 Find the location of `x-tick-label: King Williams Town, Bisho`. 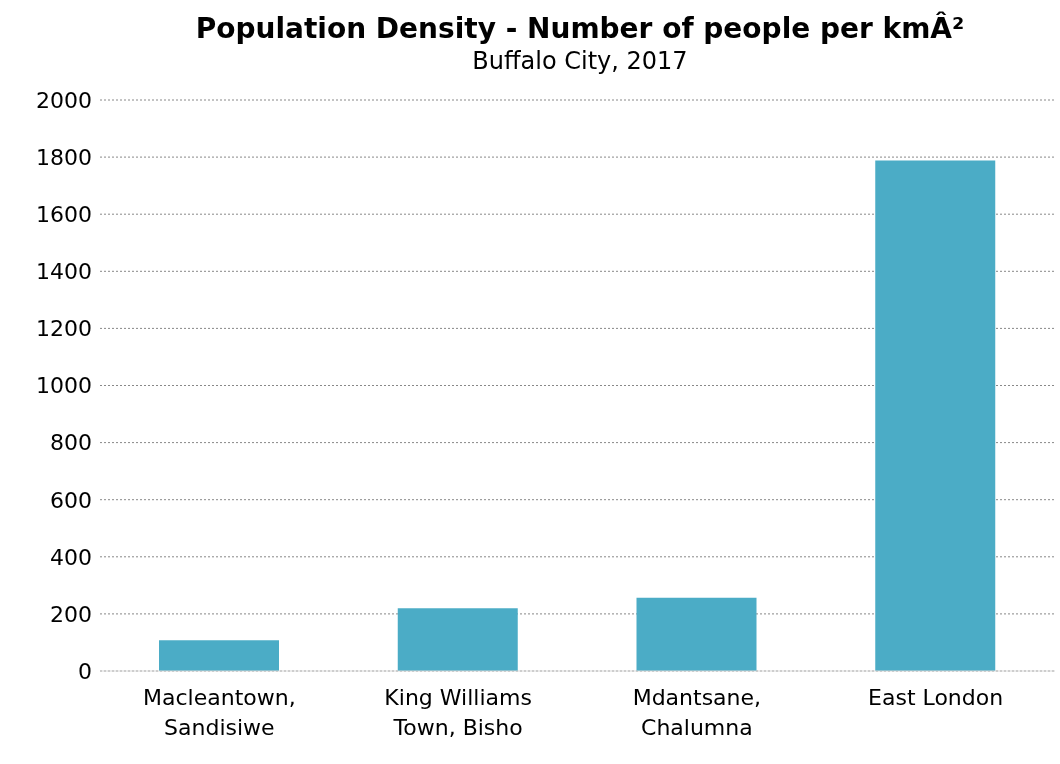

x-tick-label: King Williams Town, Bisho is located at coordinates (458, 712).